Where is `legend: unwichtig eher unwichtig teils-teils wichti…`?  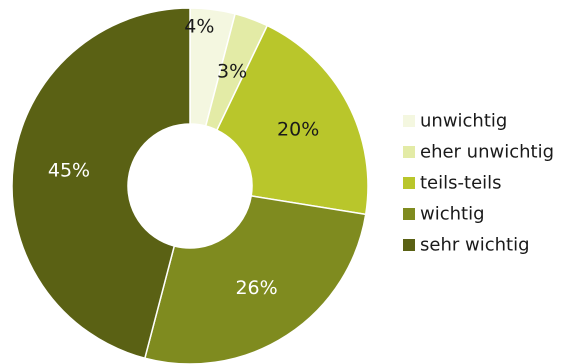 legend: unwichtig eher unwichtig teils-teils wichti… is located at coordinates (478, 183).